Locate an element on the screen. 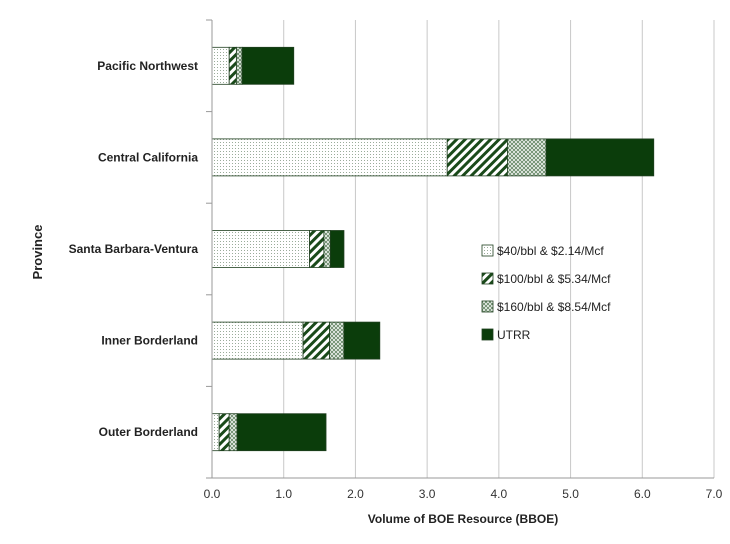 Image resolution: width=730 pixels, height=544 pixels. legend-label: UTRR is located at coordinates (514, 335).